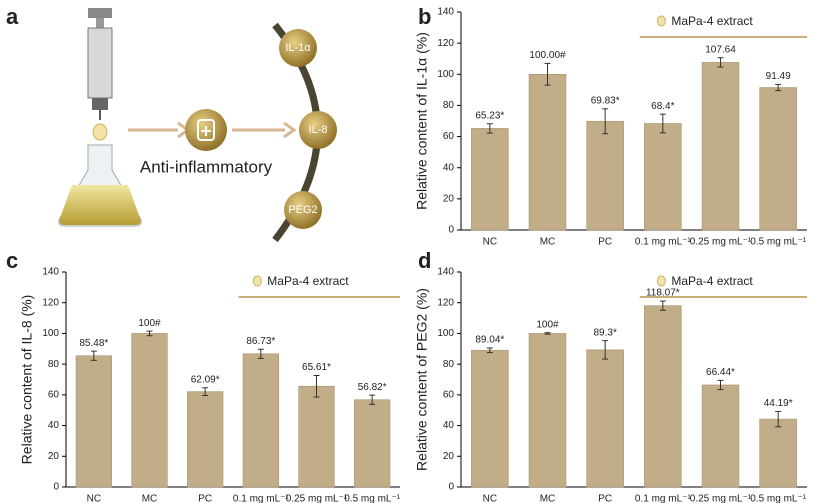 This screenshot has width=817, height=503. What do you see at coordinates (12, 16) in the screenshot?
I see `panel-label: a` at bounding box center [12, 16].